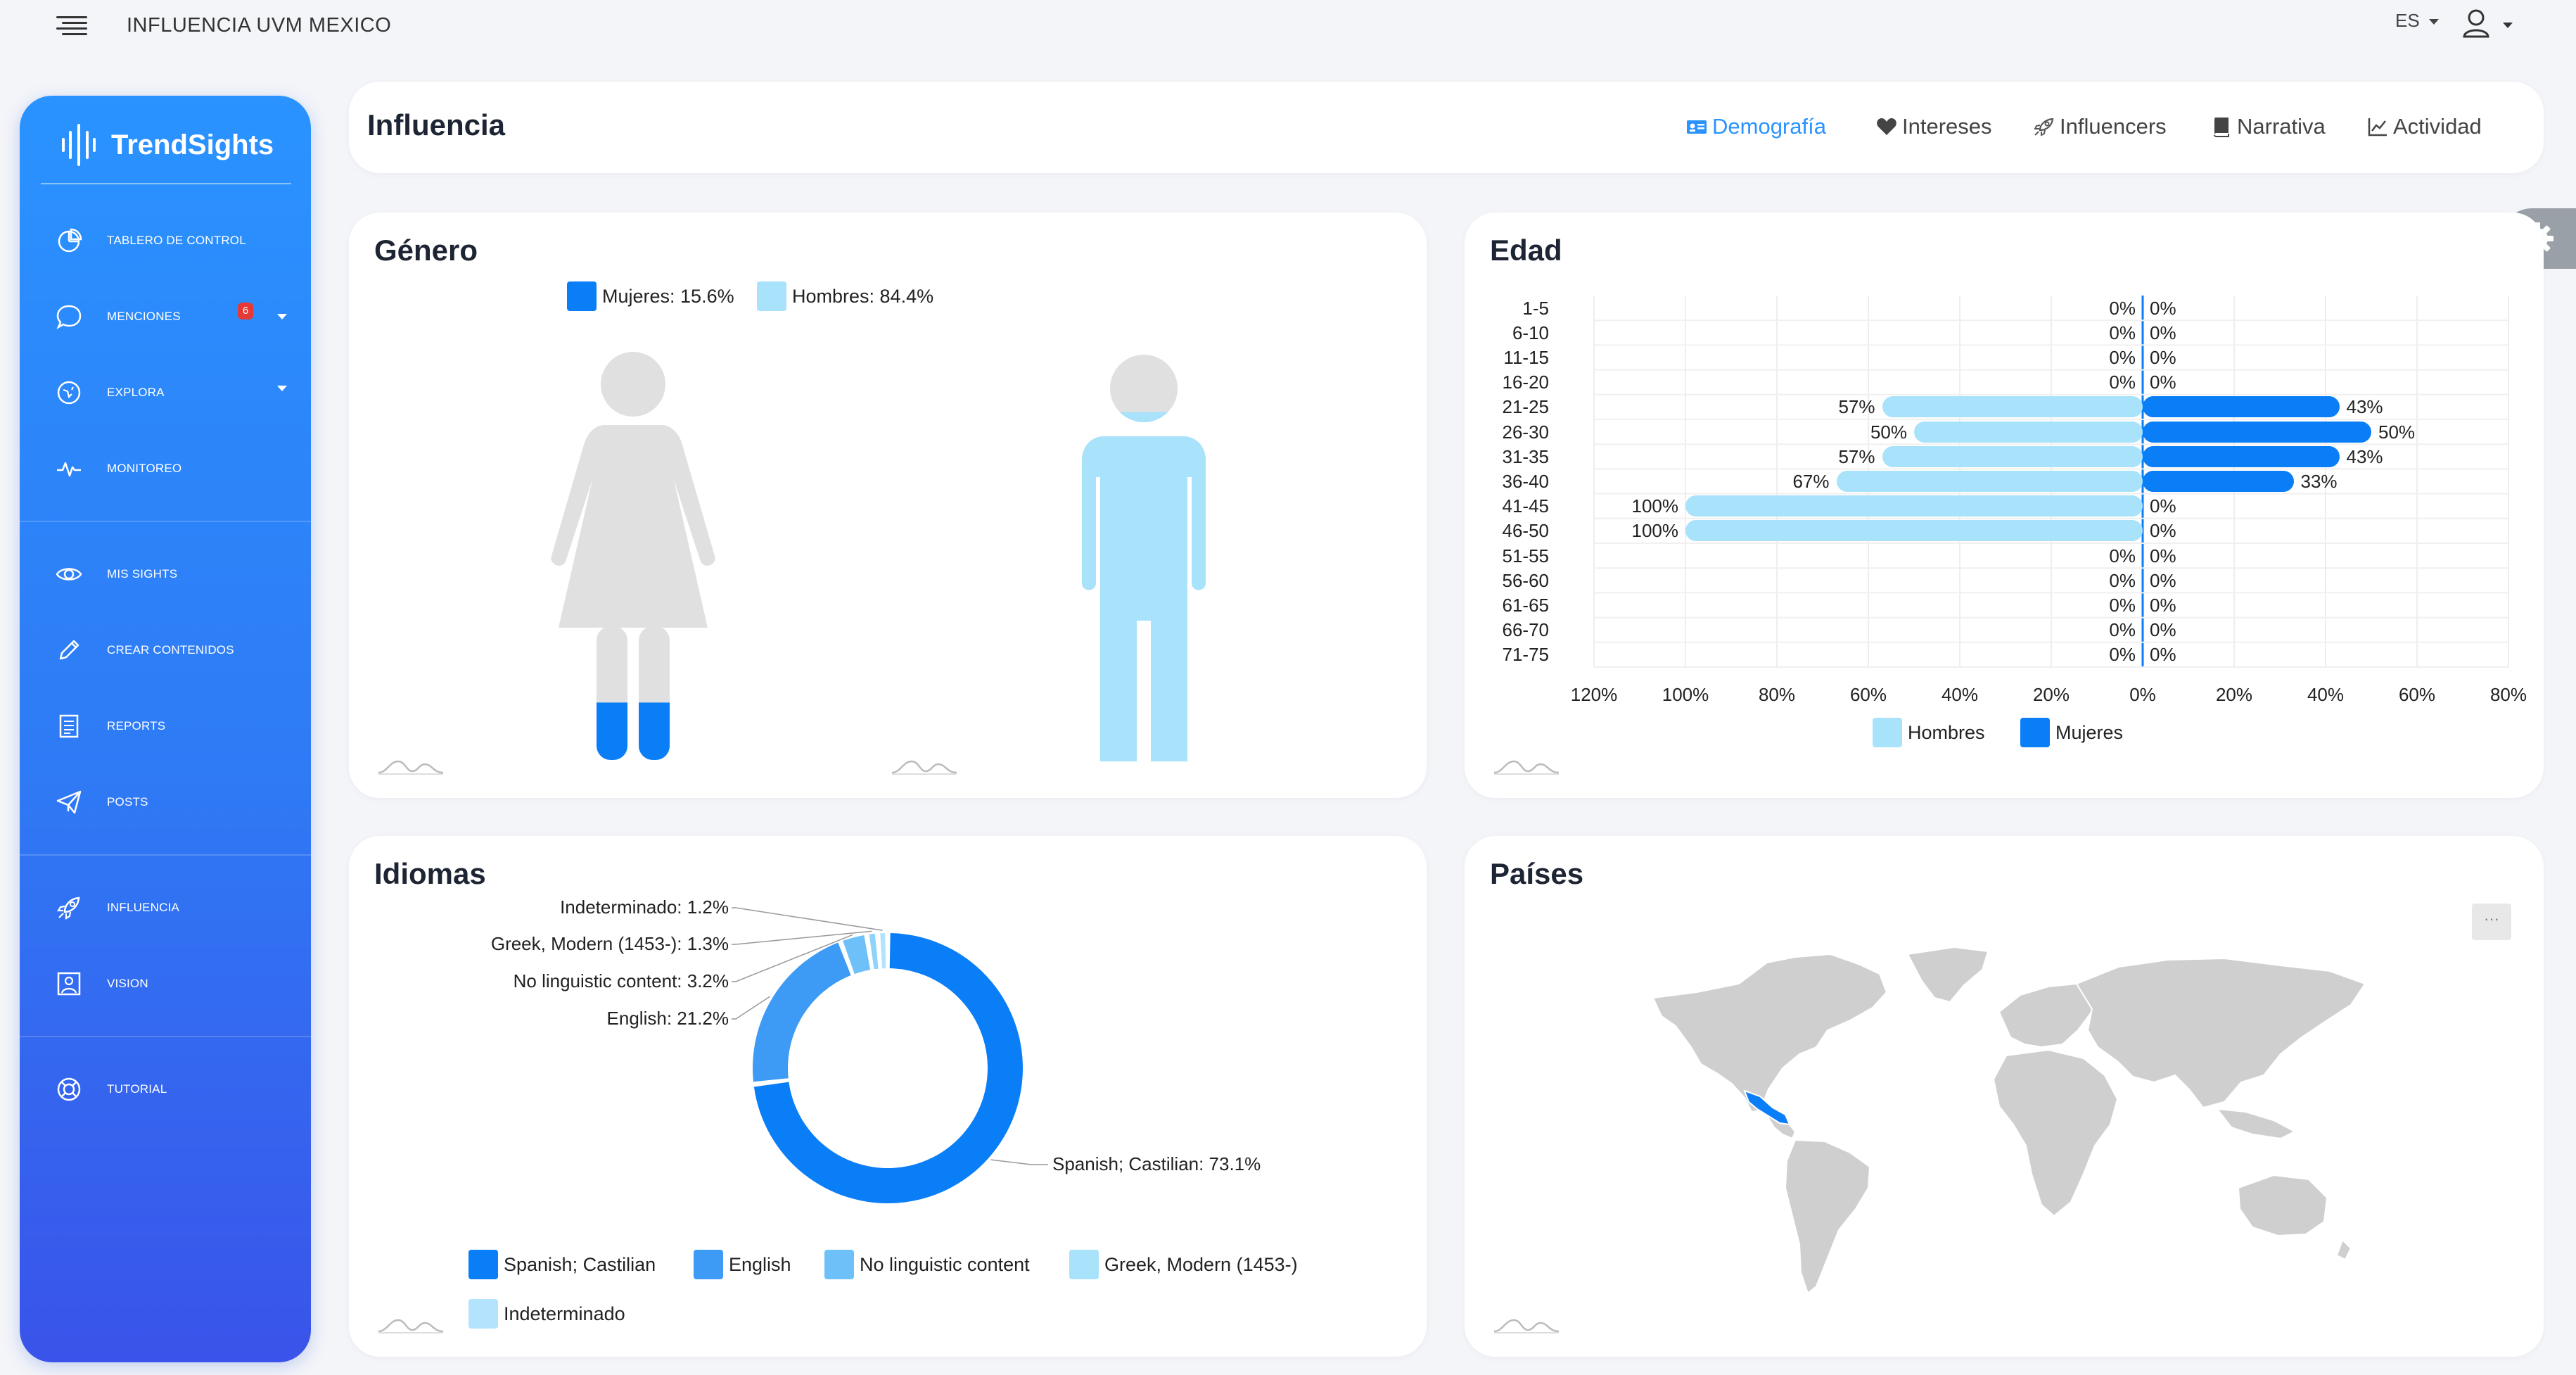  I want to click on legend-label: Indeterminado, so click(564, 1313).